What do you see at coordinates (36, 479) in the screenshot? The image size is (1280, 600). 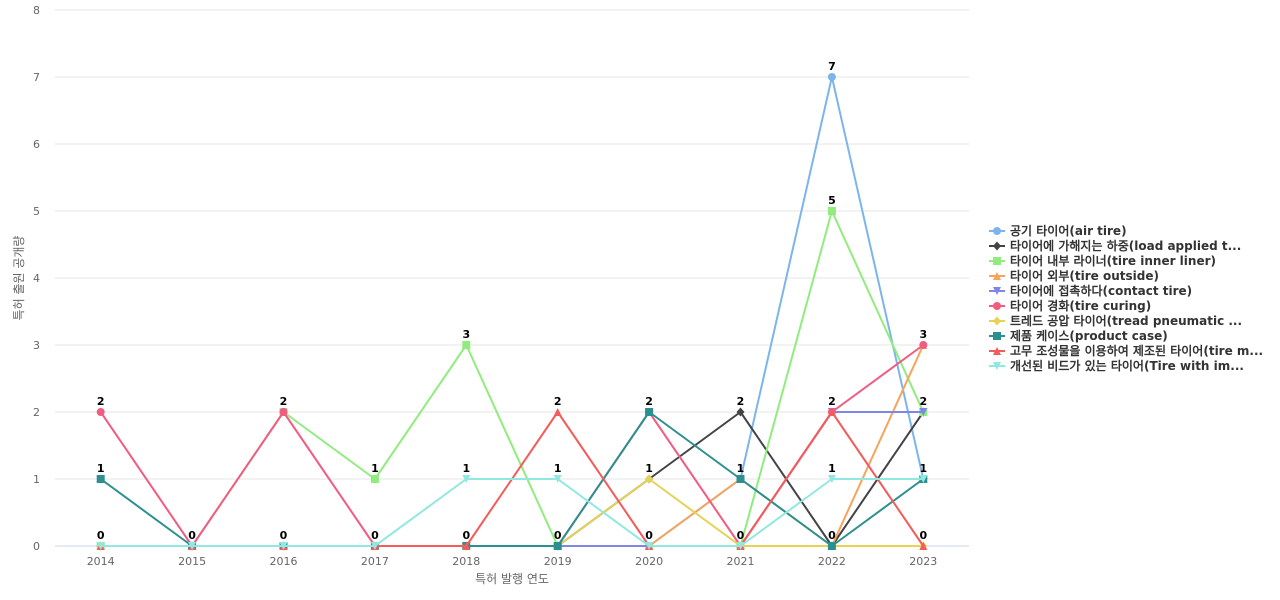 I see `y-tick-label: 1` at bounding box center [36, 479].